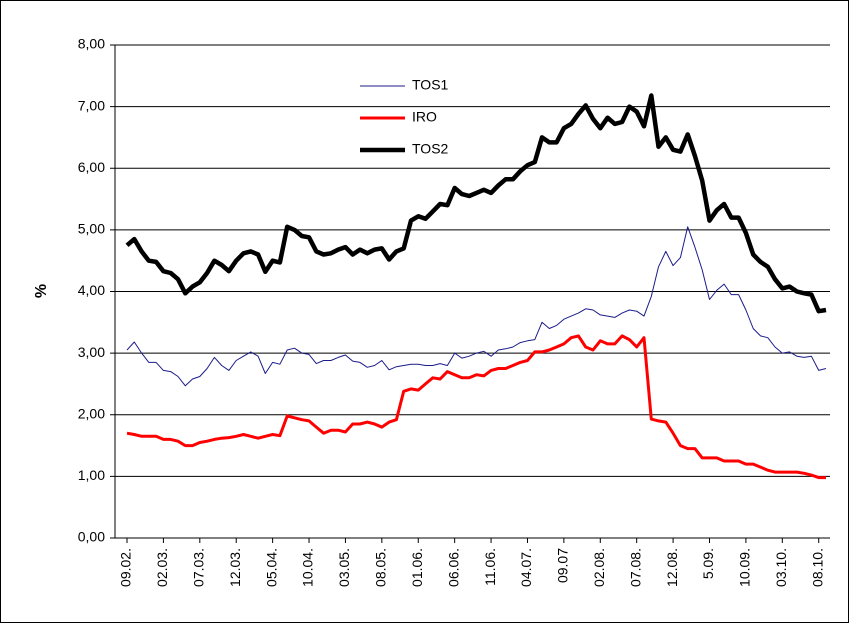 Image resolution: width=849 pixels, height=623 pixels. What do you see at coordinates (91, 44) in the screenshot?
I see `y-tick-label: 8,00` at bounding box center [91, 44].